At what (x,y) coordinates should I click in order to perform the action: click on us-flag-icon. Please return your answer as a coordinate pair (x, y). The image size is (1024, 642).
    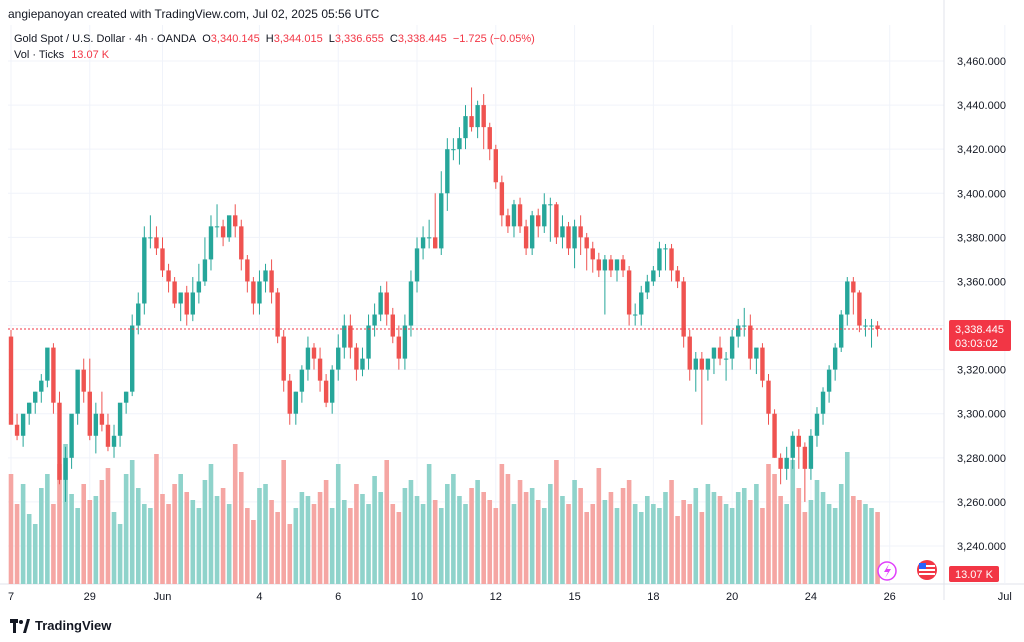
    Looking at the image, I should click on (927, 570).